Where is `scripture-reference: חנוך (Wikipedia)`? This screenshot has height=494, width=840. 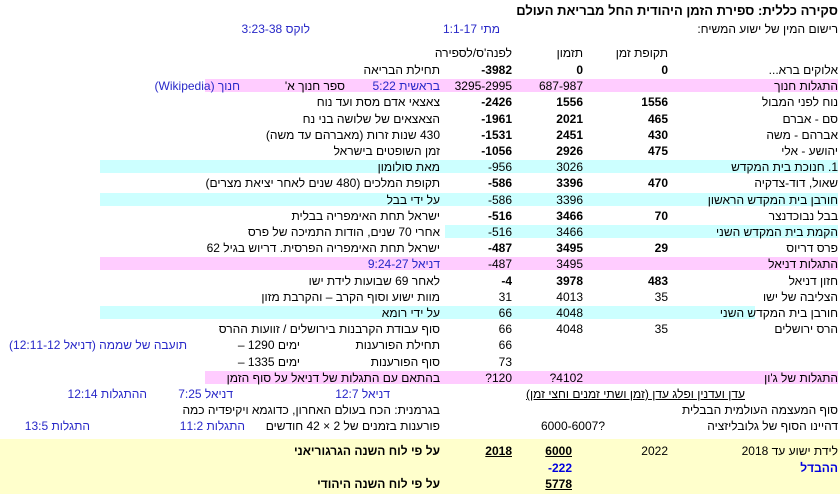 scripture-reference: חנוך (Wikipedia) is located at coordinates (197, 86).